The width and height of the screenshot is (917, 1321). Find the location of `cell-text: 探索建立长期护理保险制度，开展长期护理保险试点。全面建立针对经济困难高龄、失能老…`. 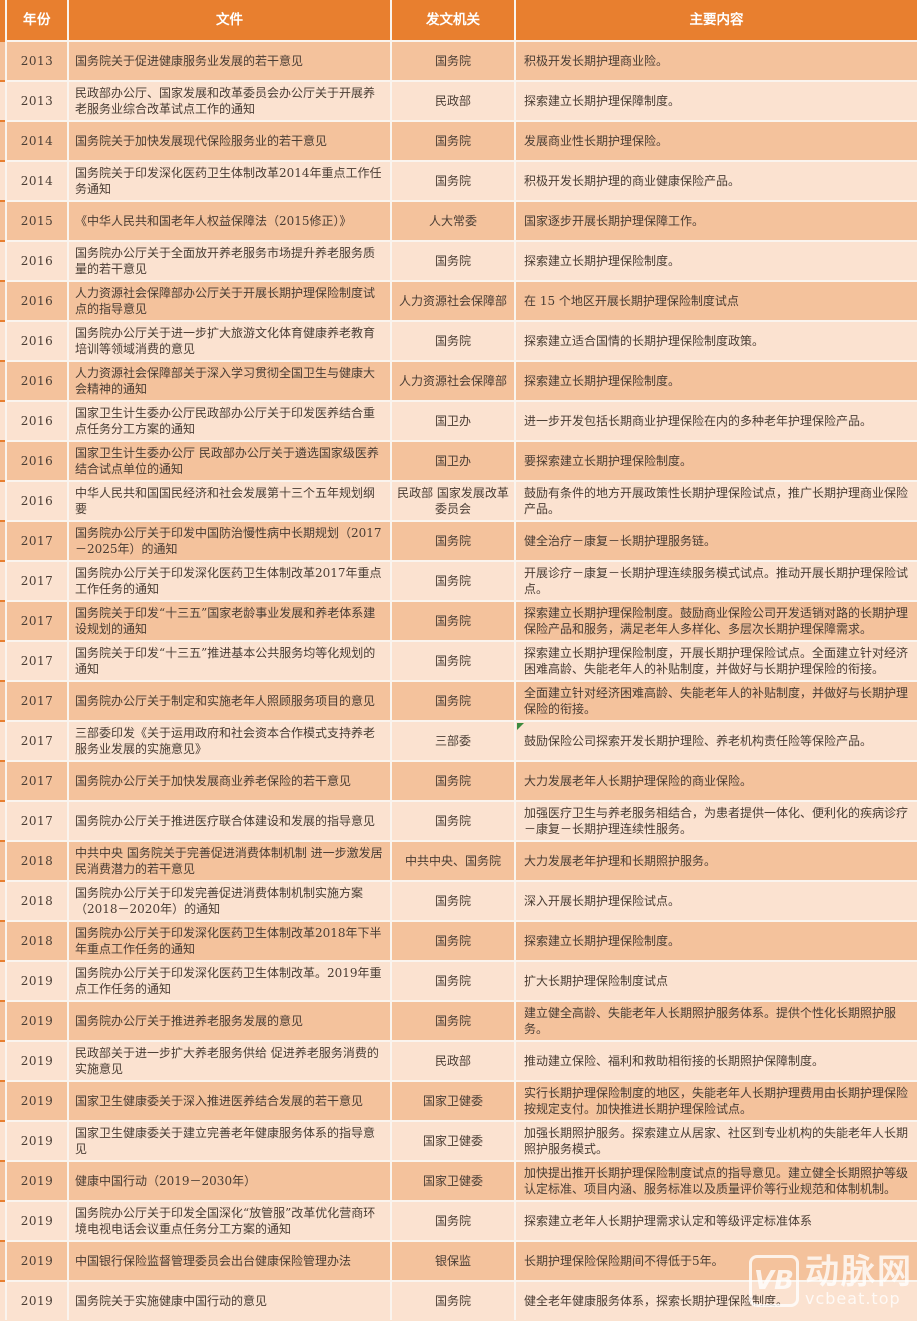

cell-text: 探索建立长期护理保险制度，开展长期护理保险试点。全面建立针对经济困难高龄、失能老… is located at coordinates (716, 661).